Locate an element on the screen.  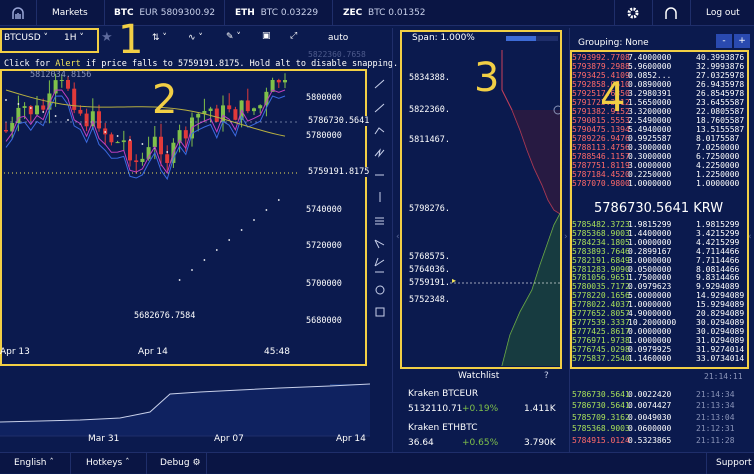
span-slider is located at coordinates (532, 38).